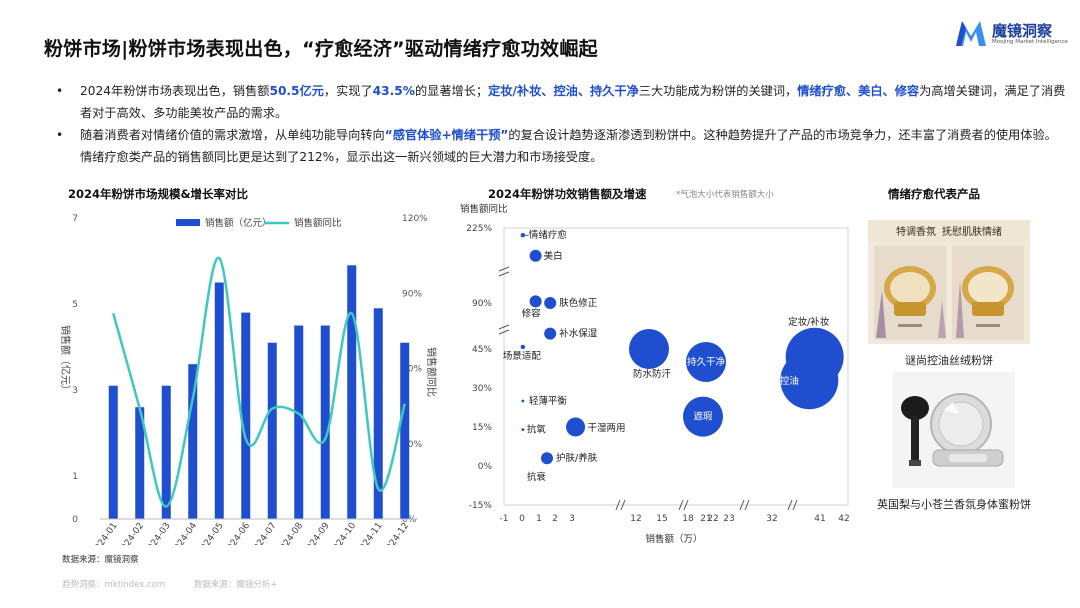  What do you see at coordinates (485, 467) in the screenshot?
I see `y-tick-label: 0%` at bounding box center [485, 467].